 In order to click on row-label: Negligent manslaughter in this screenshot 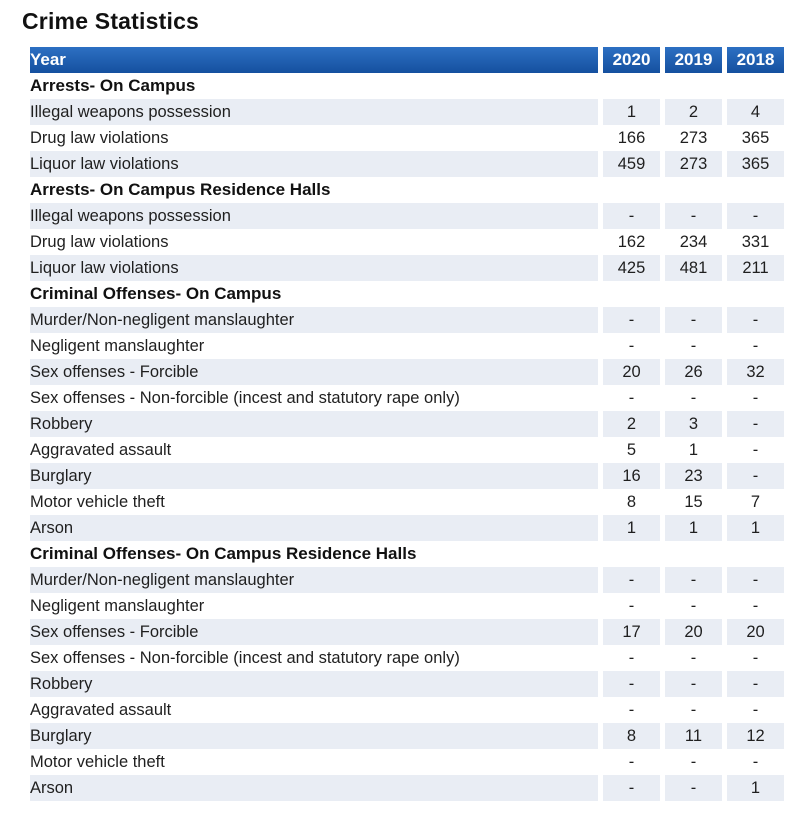, I will do `click(117, 605)`.